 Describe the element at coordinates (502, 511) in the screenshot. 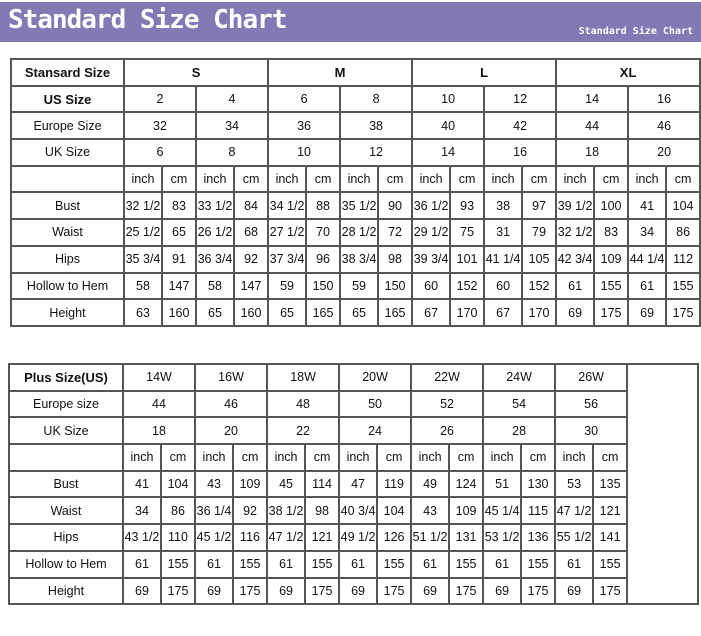

I see `measurement-value: 45 1/4` at that location.